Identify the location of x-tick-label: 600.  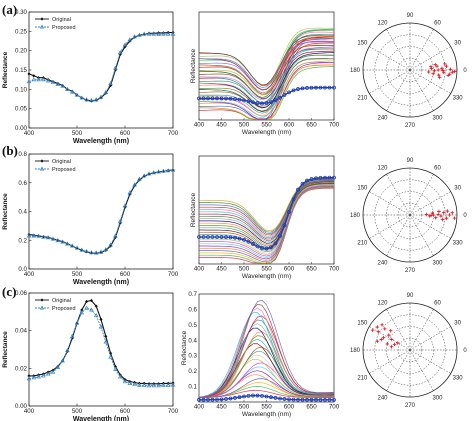
(125, 274).